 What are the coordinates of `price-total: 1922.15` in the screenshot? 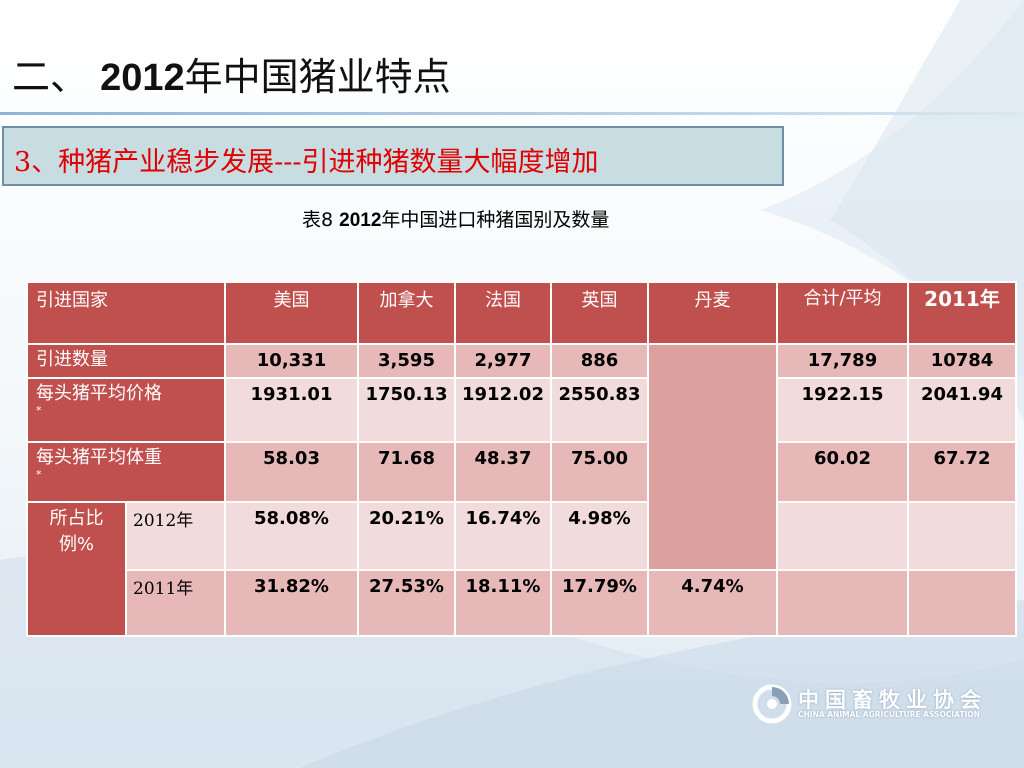 It's located at (842, 410).